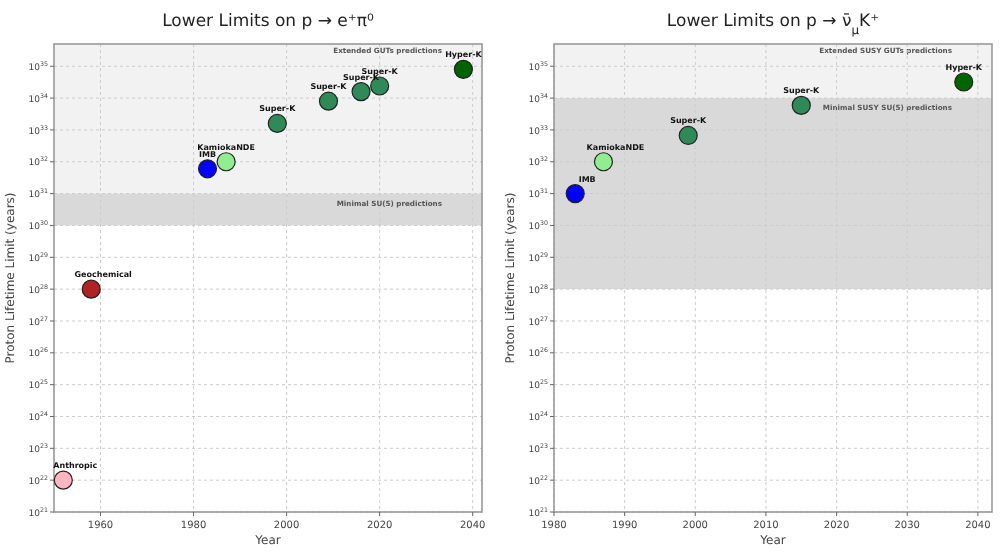 This screenshot has height=552, width=1000. I want to click on chart-title: Lower Limits on p → ν̄$_{μ}$K⁺, so click(773, 24).